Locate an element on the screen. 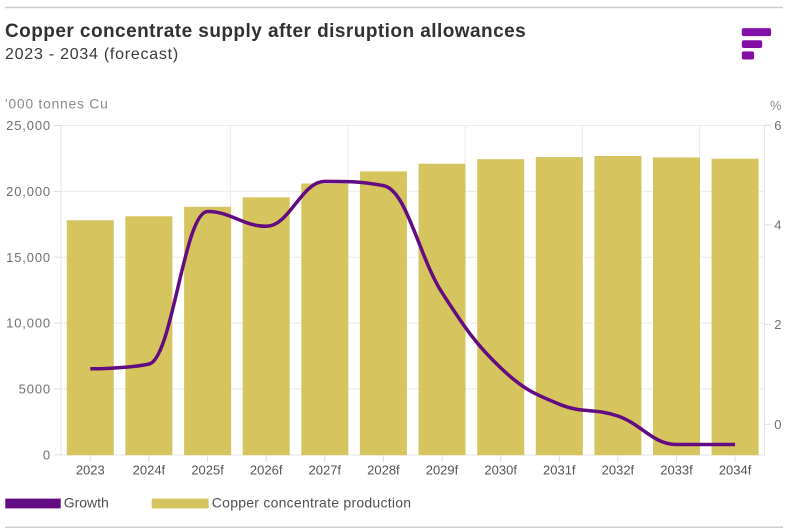  svg-text: 2031f is located at coordinates (559, 469).